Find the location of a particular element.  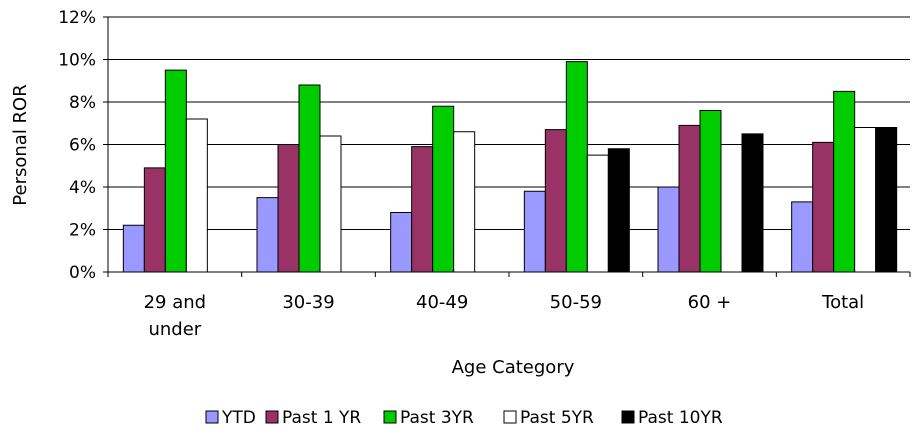

legend-label: YTD is located at coordinates (238, 418).